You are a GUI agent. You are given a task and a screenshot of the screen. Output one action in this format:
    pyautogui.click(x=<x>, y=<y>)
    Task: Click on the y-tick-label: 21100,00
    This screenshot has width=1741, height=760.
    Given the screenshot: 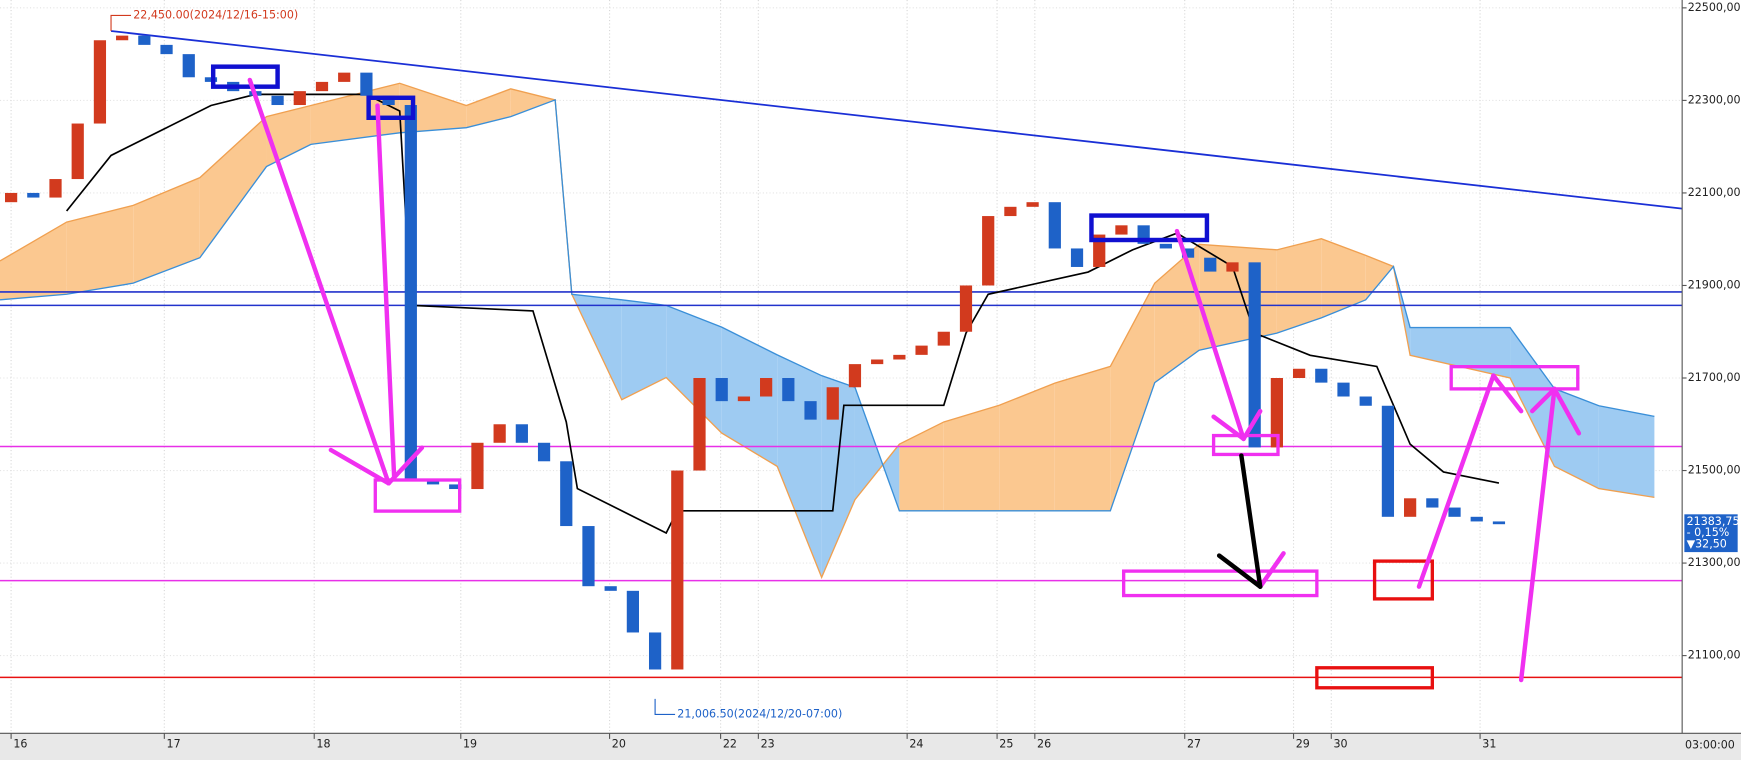 What is the action you would take?
    pyautogui.click(x=1714, y=655)
    